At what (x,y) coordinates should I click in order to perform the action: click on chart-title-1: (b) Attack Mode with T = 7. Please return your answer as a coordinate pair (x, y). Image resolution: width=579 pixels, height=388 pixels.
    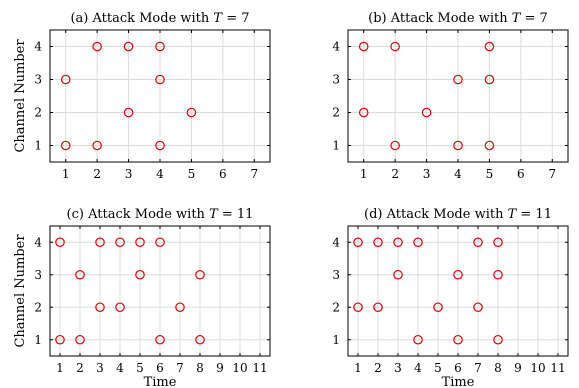
    Looking at the image, I should click on (458, 18).